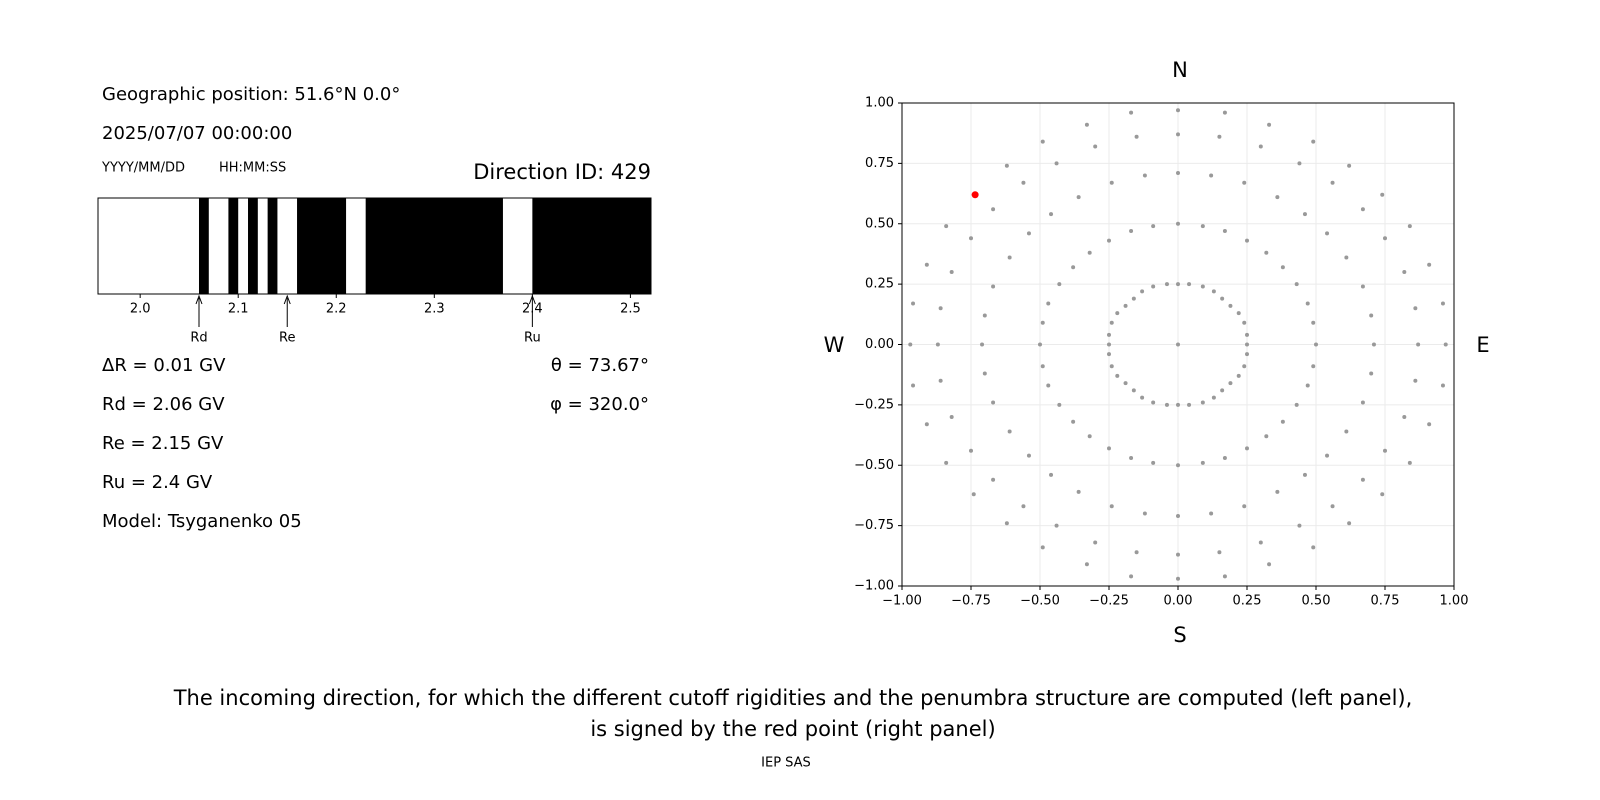 This screenshot has width=1600, height=800. What do you see at coordinates (251, 94) in the screenshot?
I see `position: Geographic position: 51.6°N 0.0°` at bounding box center [251, 94].